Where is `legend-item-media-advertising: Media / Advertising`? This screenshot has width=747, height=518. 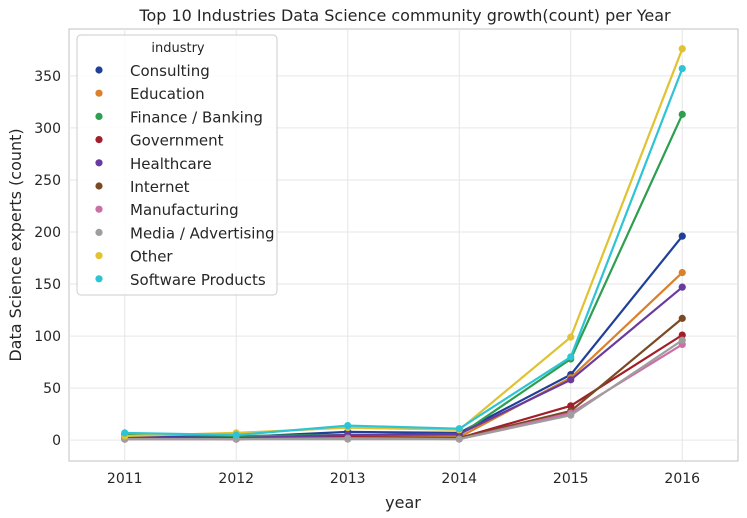 legend-item-media-advertising: Media / Advertising is located at coordinates (185, 233).